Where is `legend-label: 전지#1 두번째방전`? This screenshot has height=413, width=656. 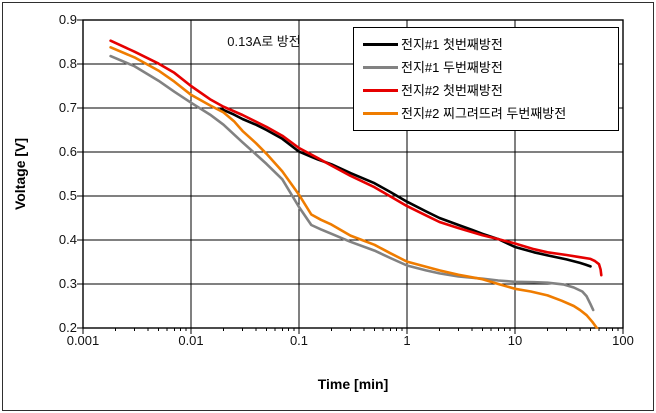 legend-label: 전지#1 두번째방전 is located at coordinates (452, 67).